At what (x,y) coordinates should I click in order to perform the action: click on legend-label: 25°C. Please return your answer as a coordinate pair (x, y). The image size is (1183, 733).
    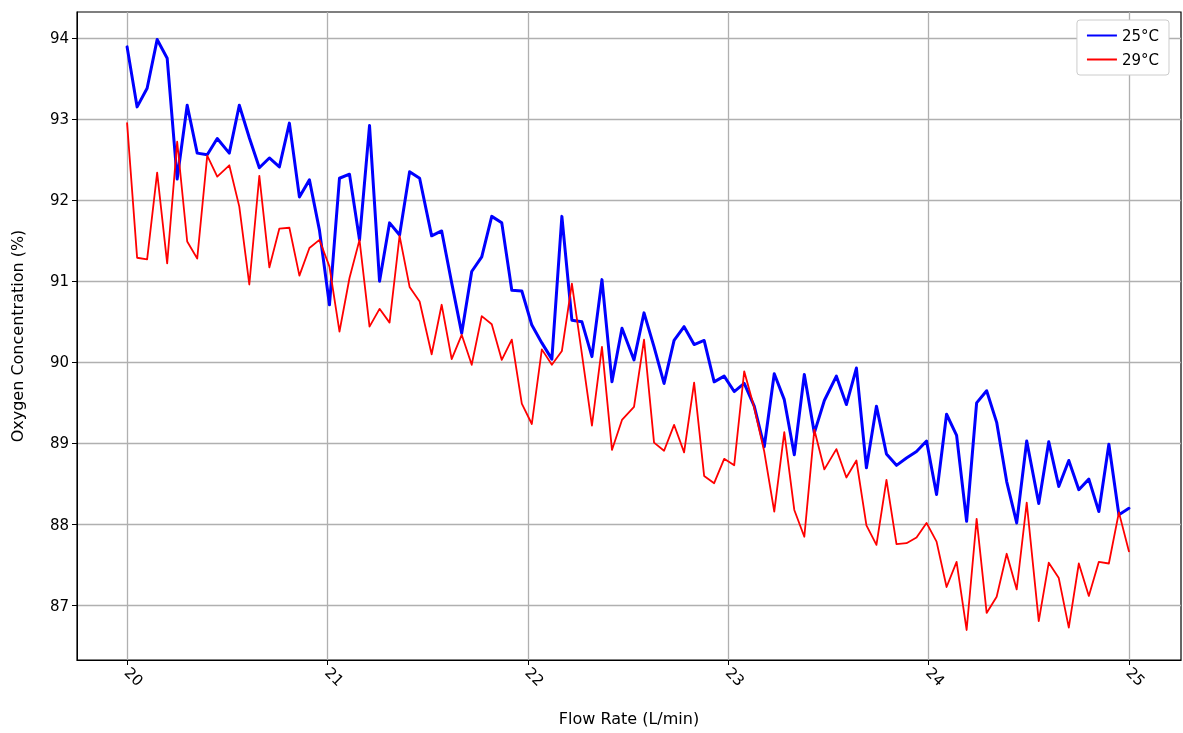
    Looking at the image, I should click on (1140, 35).